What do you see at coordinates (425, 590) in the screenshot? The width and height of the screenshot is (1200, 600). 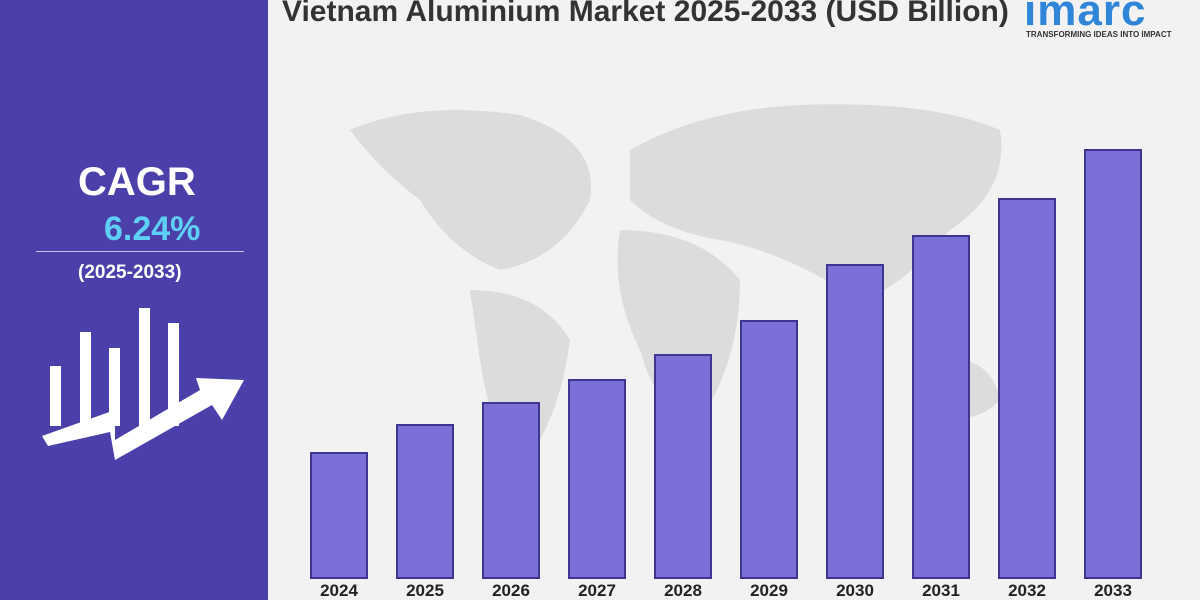 I see `x-tick-label: 2025` at bounding box center [425, 590].